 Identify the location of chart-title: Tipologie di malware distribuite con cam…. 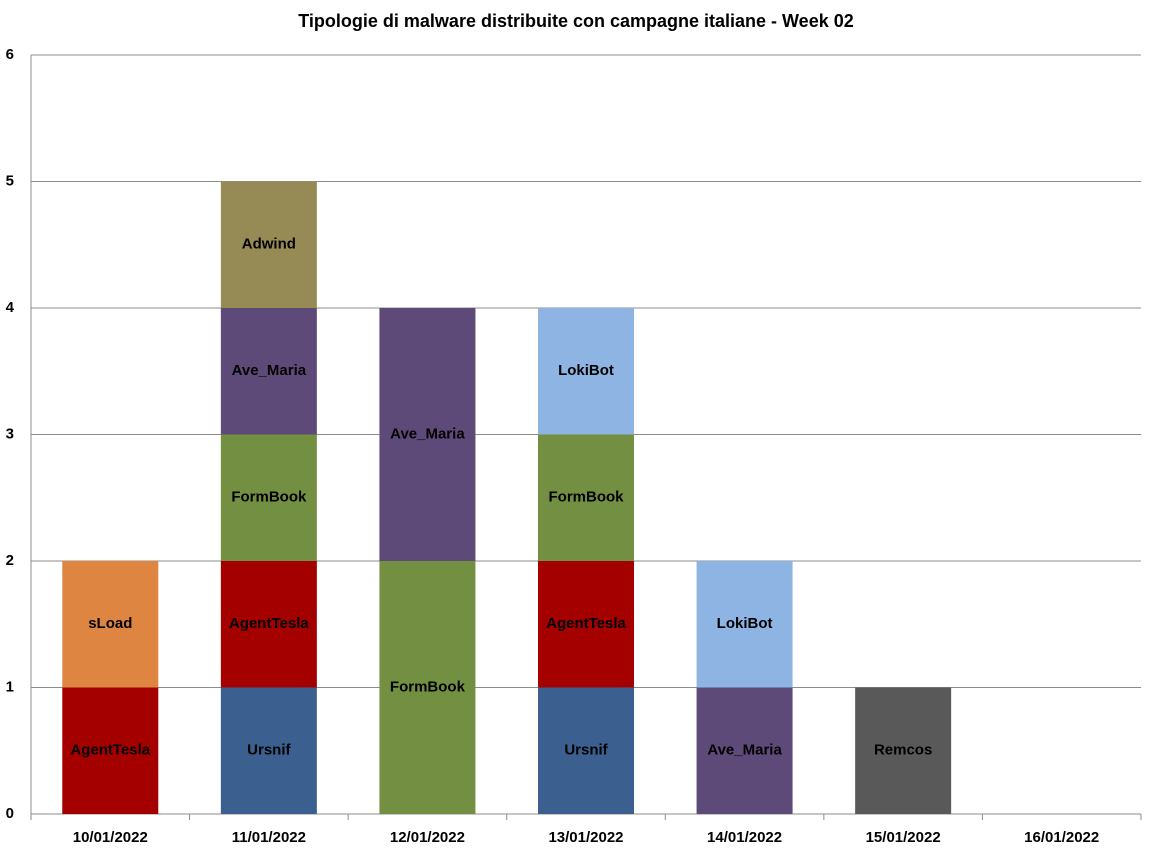
(576, 21).